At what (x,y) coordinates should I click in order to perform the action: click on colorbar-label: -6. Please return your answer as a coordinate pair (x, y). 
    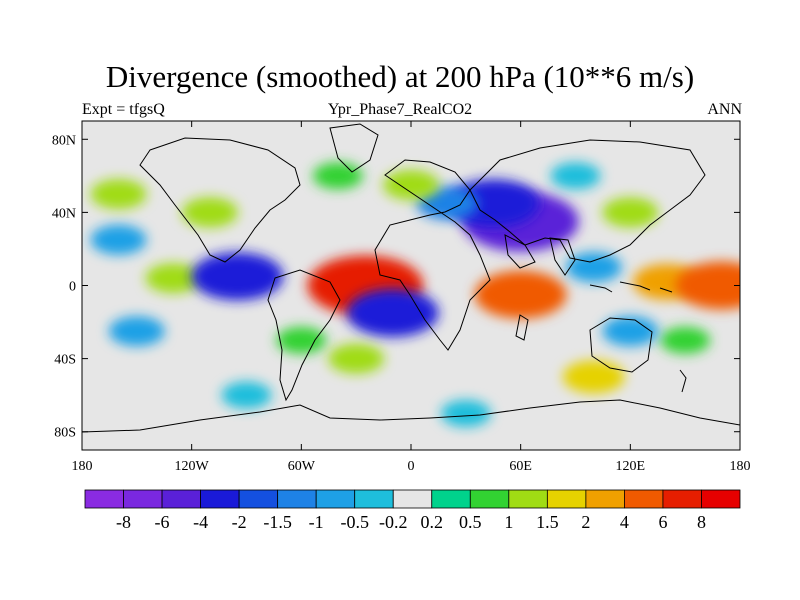
    Looking at the image, I should click on (162, 522).